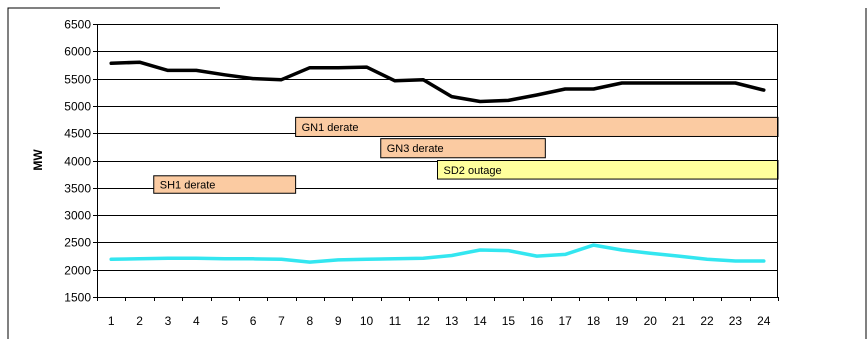 The image size is (867, 344). I want to click on x-tick-label: 6, so click(253, 321).